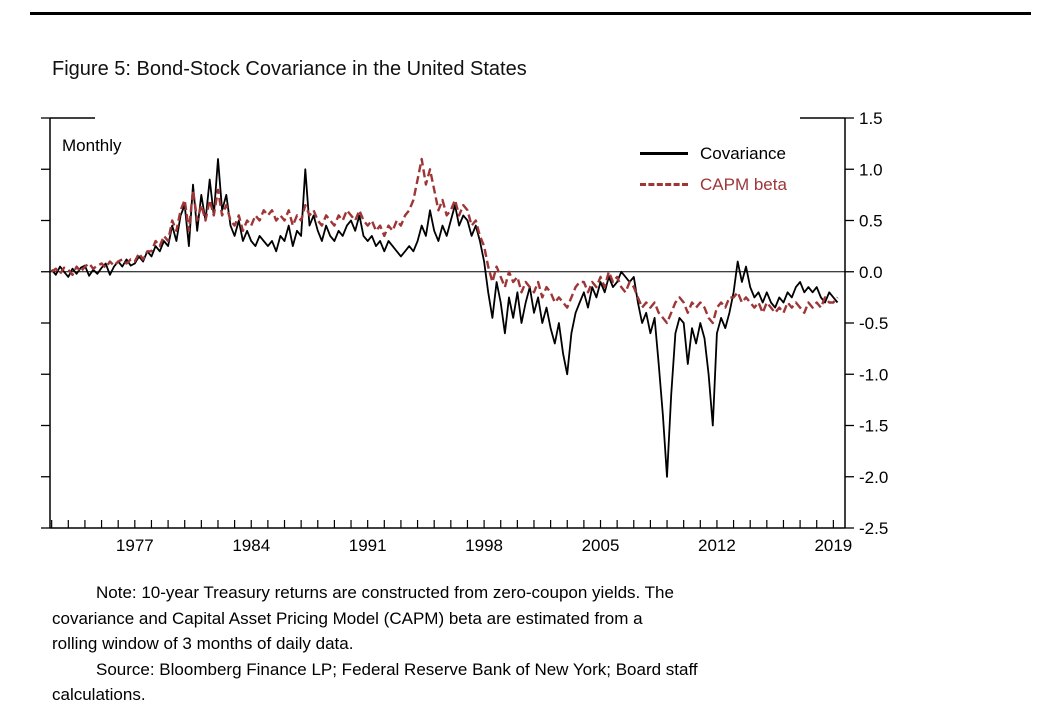  I want to click on x-tick-label: 2019, so click(833, 545).